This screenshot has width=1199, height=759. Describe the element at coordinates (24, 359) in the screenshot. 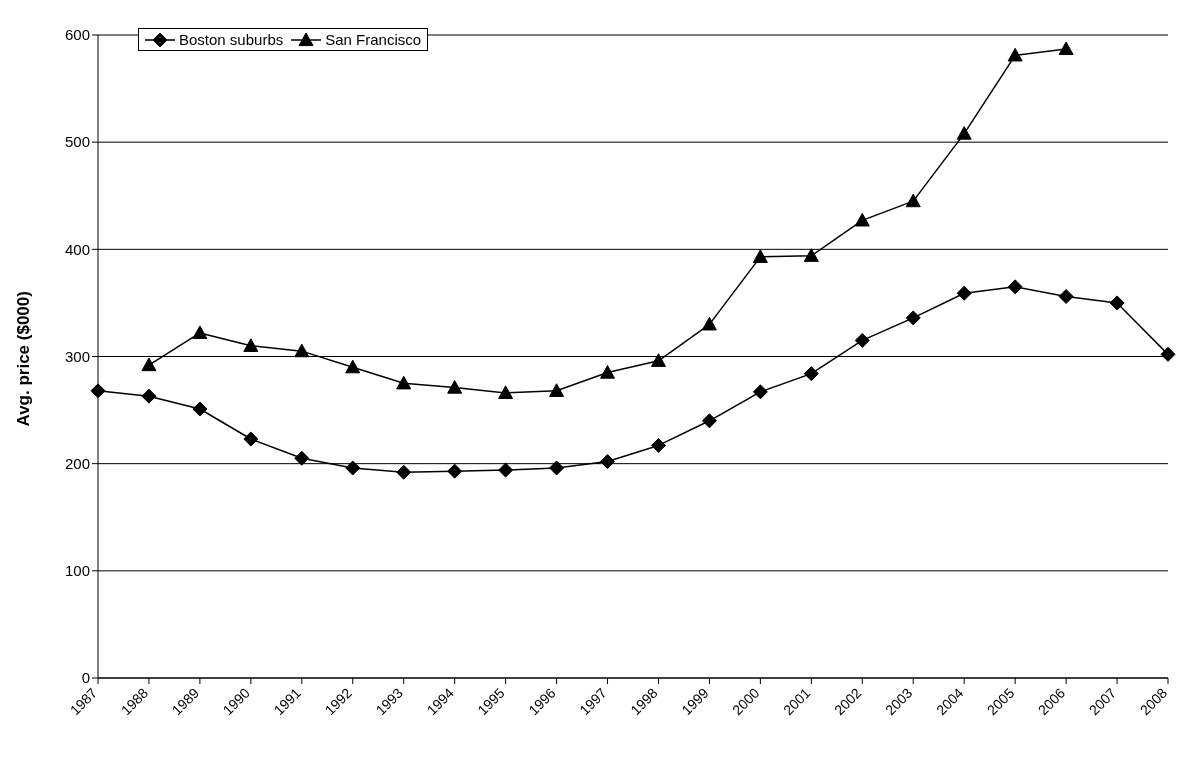

I see `y-axis-title: Avg. price ($000)` at that location.